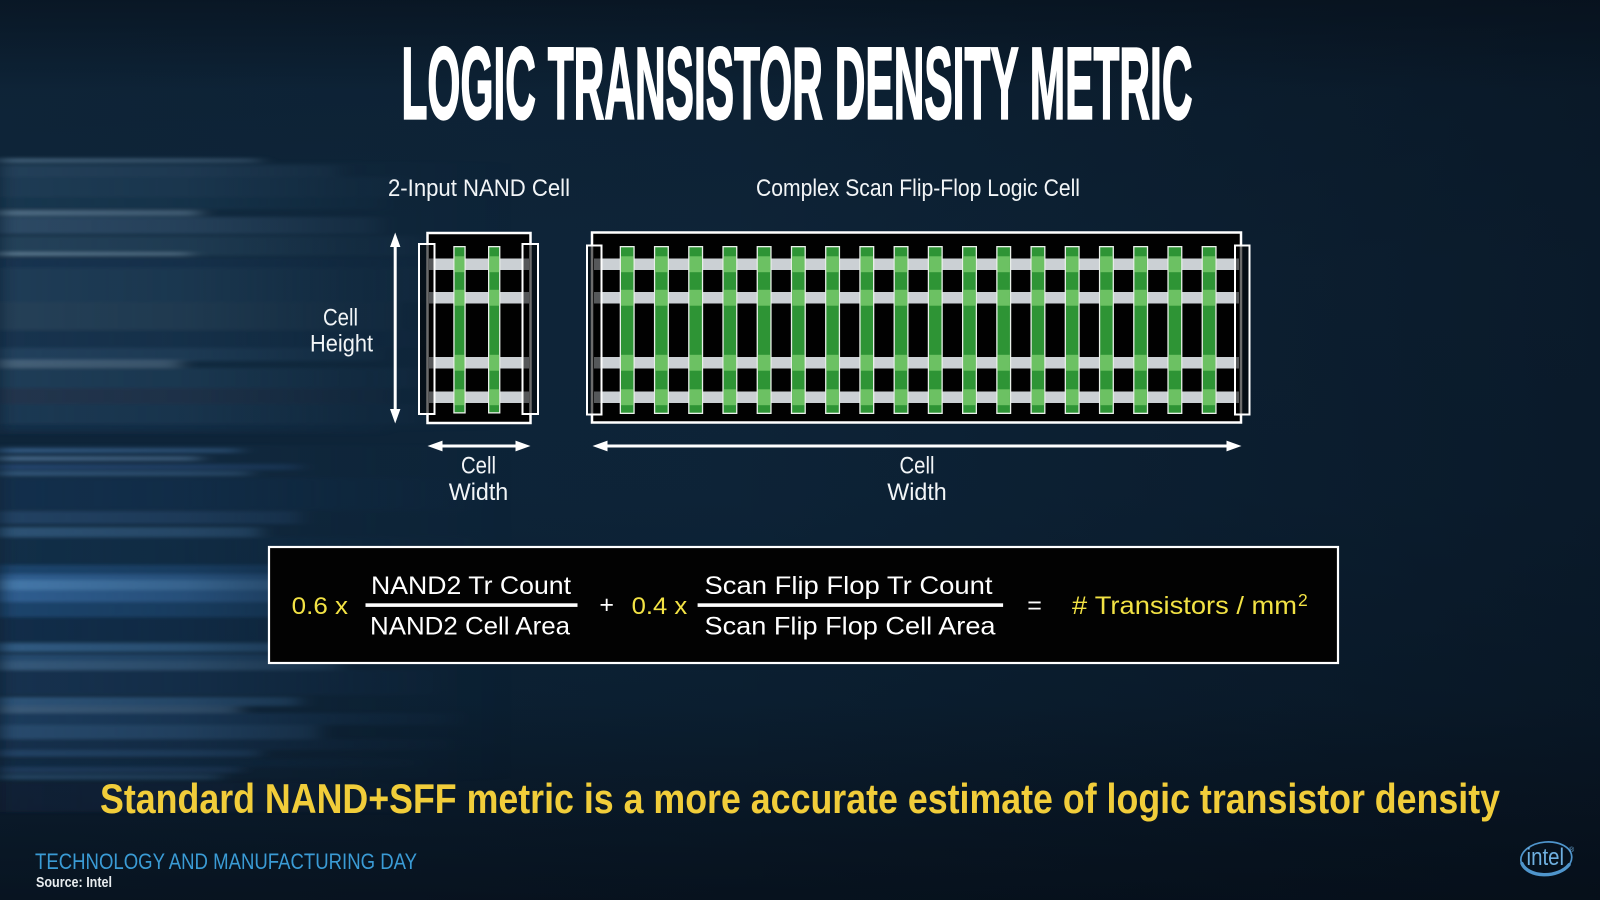 Image resolution: width=1600 pixels, height=900 pixels. What do you see at coordinates (471, 586) in the screenshot?
I see `svg-text: NAND2 Tr Count` at bounding box center [471, 586].